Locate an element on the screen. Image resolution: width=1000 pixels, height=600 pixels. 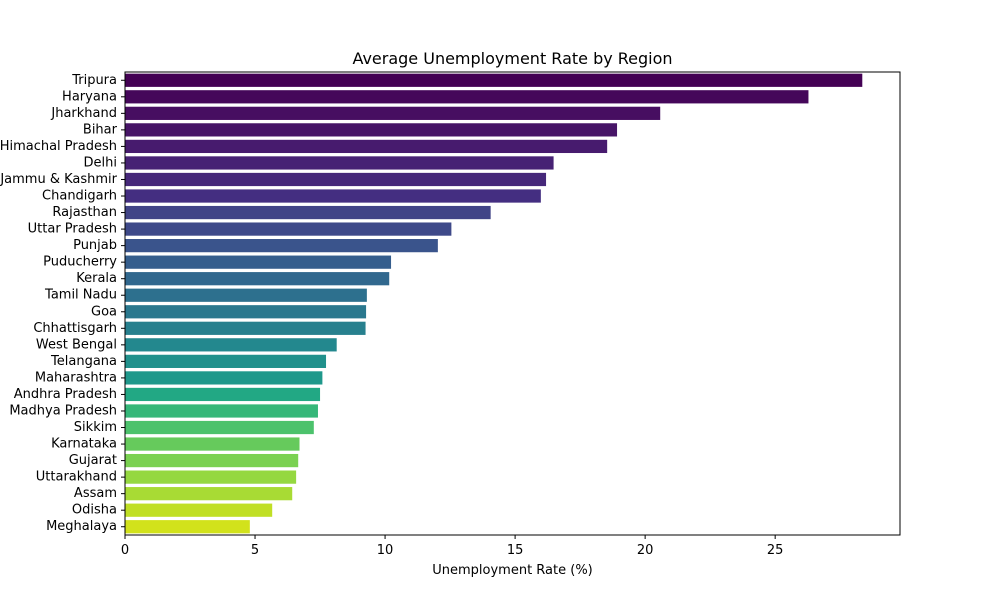
y-tick-label: Madhya Pradesh is located at coordinates (63, 410).